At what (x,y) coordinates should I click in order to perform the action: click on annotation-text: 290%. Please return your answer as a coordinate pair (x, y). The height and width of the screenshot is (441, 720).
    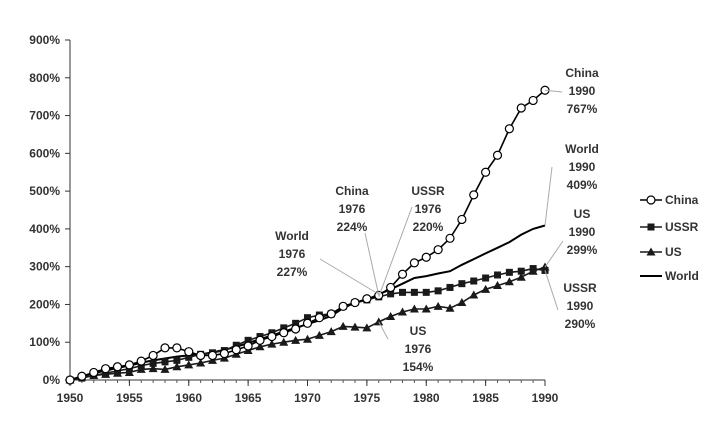
    Looking at the image, I should click on (580, 324).